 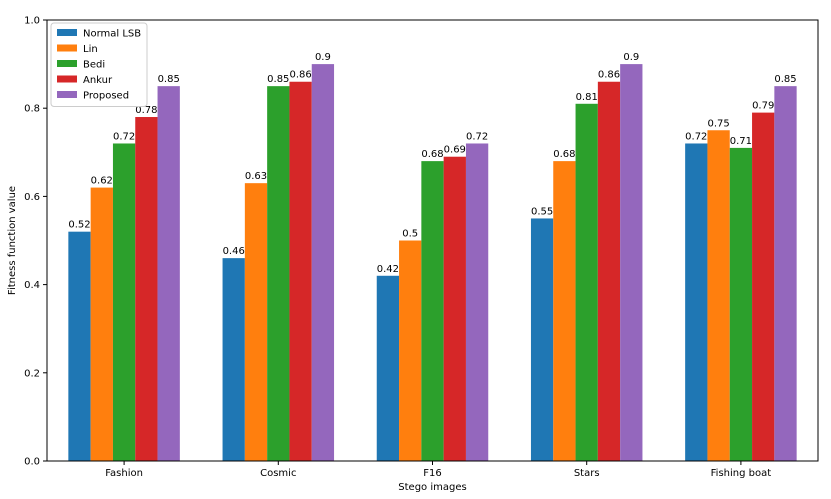 I want to click on bar-normal-lsb-stars, so click(x=542, y=339).